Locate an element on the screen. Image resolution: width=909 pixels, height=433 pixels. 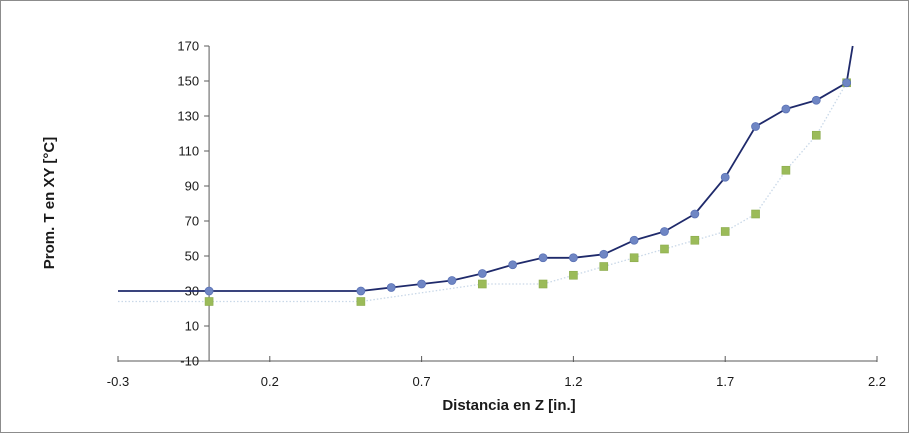
y-tick-label: -10 is located at coordinates (189, 361).